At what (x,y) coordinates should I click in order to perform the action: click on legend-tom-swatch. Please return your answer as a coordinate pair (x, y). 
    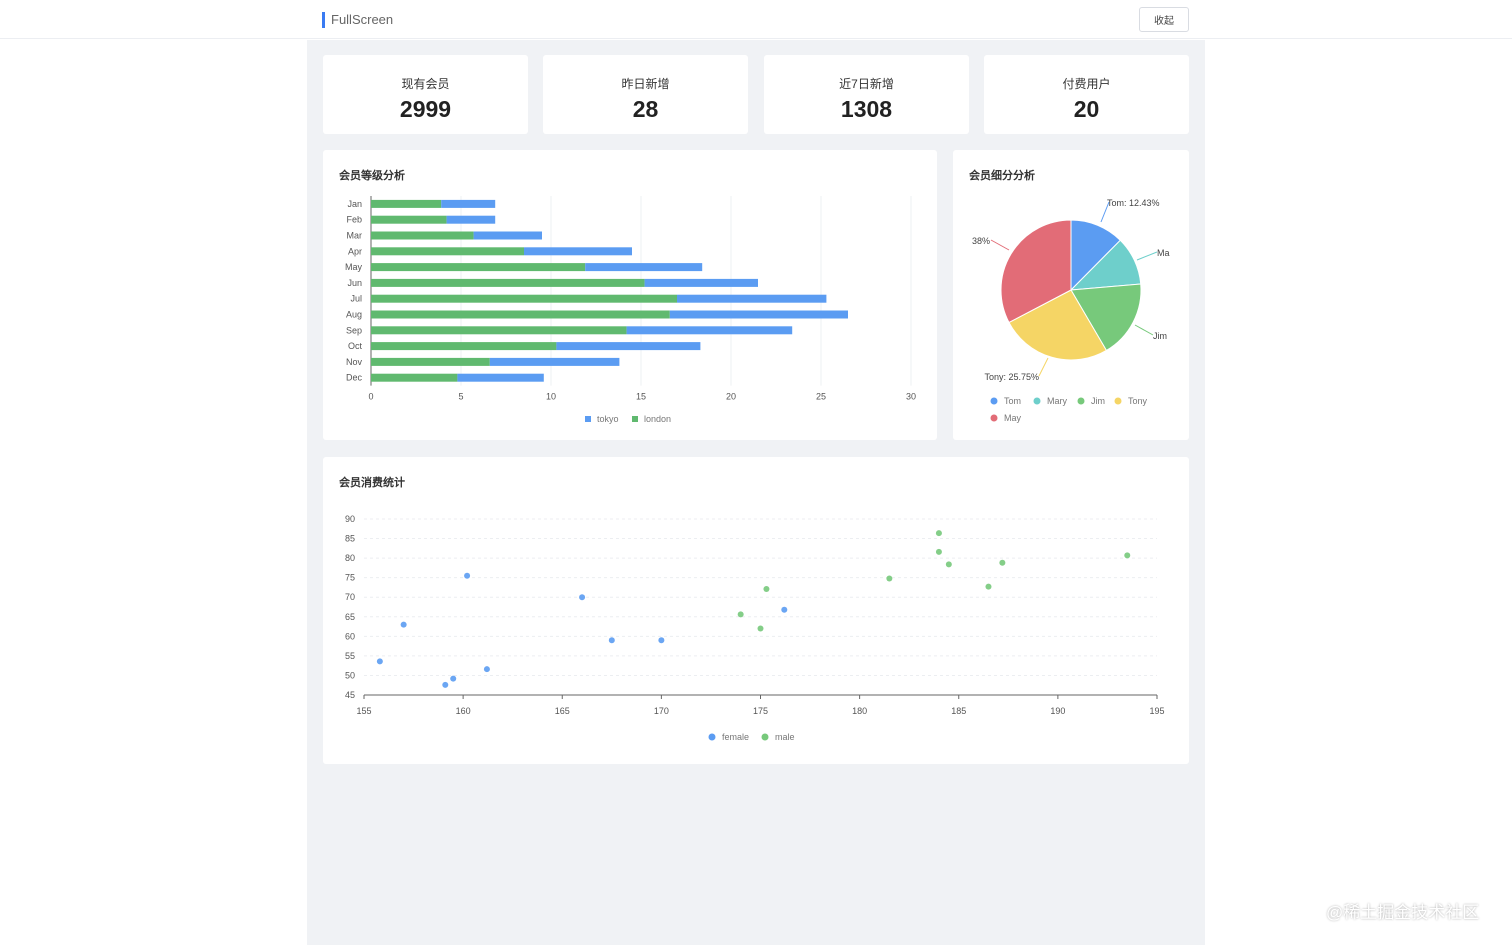
    Looking at the image, I should click on (994, 401).